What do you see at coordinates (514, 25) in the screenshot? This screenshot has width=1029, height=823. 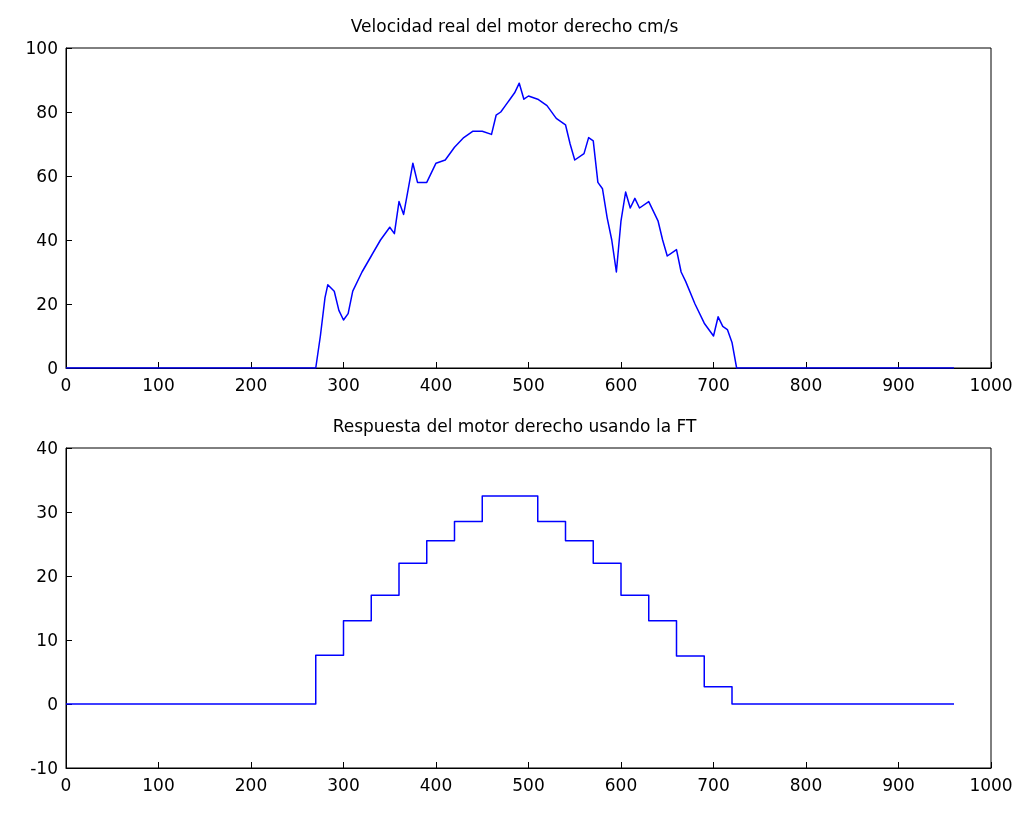 I see `chart-title: Velocidad real del motor derecho cm/s` at bounding box center [514, 25].